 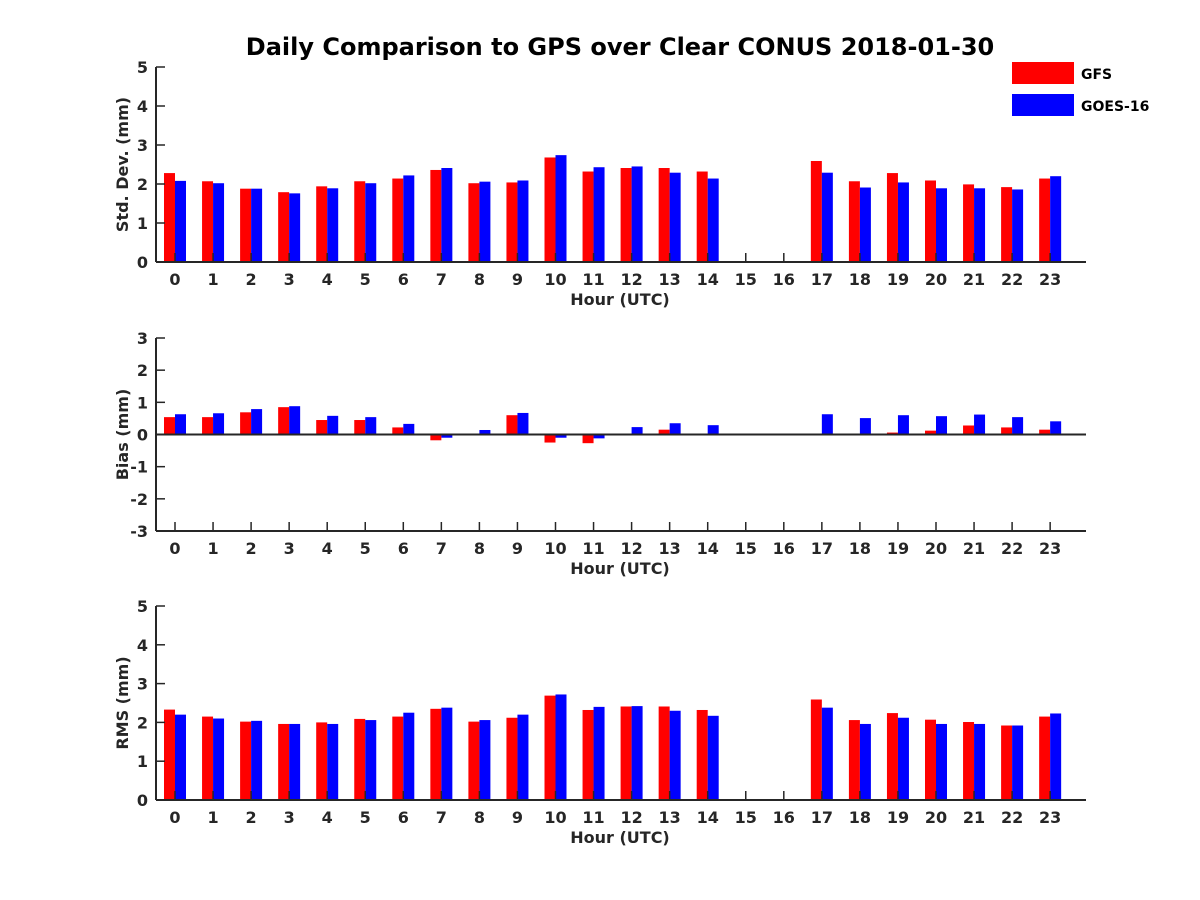 I want to click on bar-goes16-h19, so click(x=903, y=222).